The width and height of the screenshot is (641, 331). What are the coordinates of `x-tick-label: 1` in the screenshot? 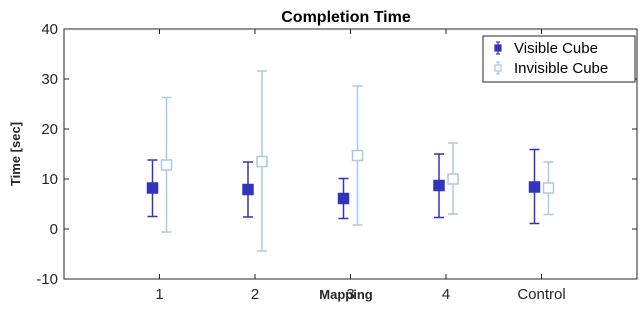 It's located at (159, 294).